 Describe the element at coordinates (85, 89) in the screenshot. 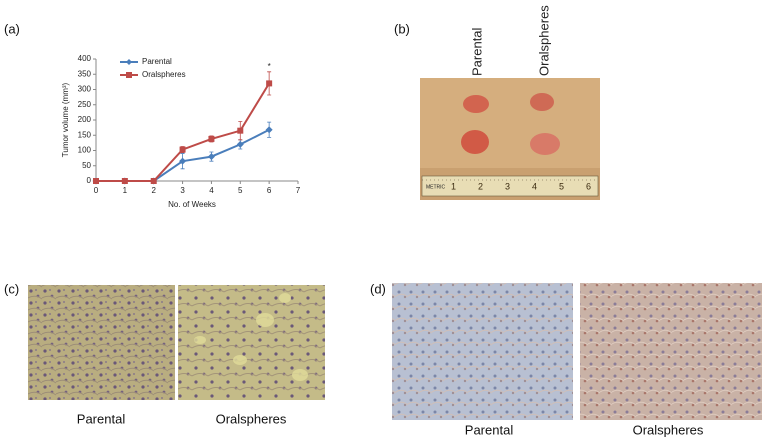

I see `y-tick-label: 300` at that location.